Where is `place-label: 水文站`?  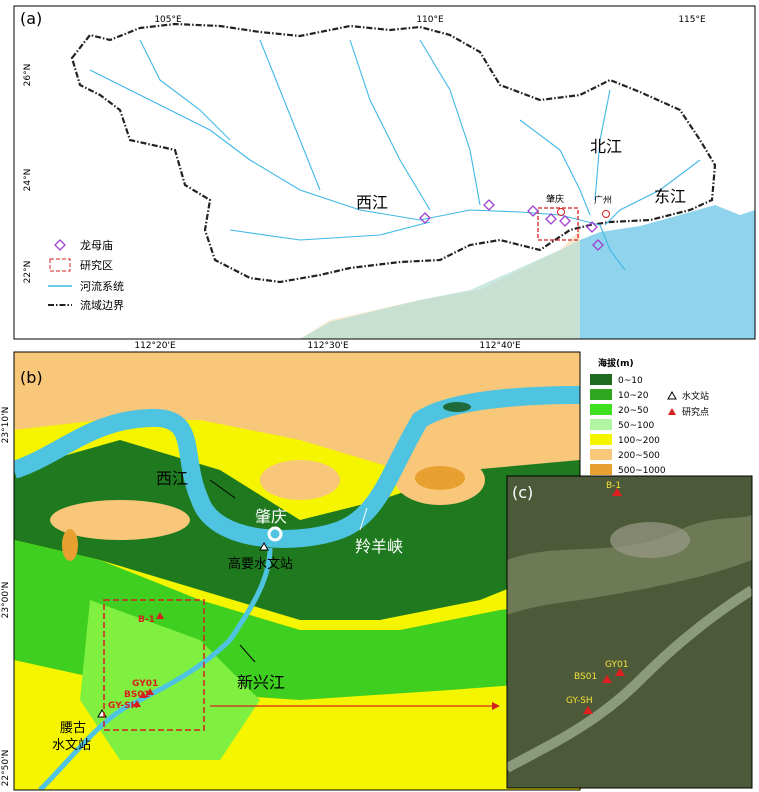
place-label: 水文站 is located at coordinates (71, 745).